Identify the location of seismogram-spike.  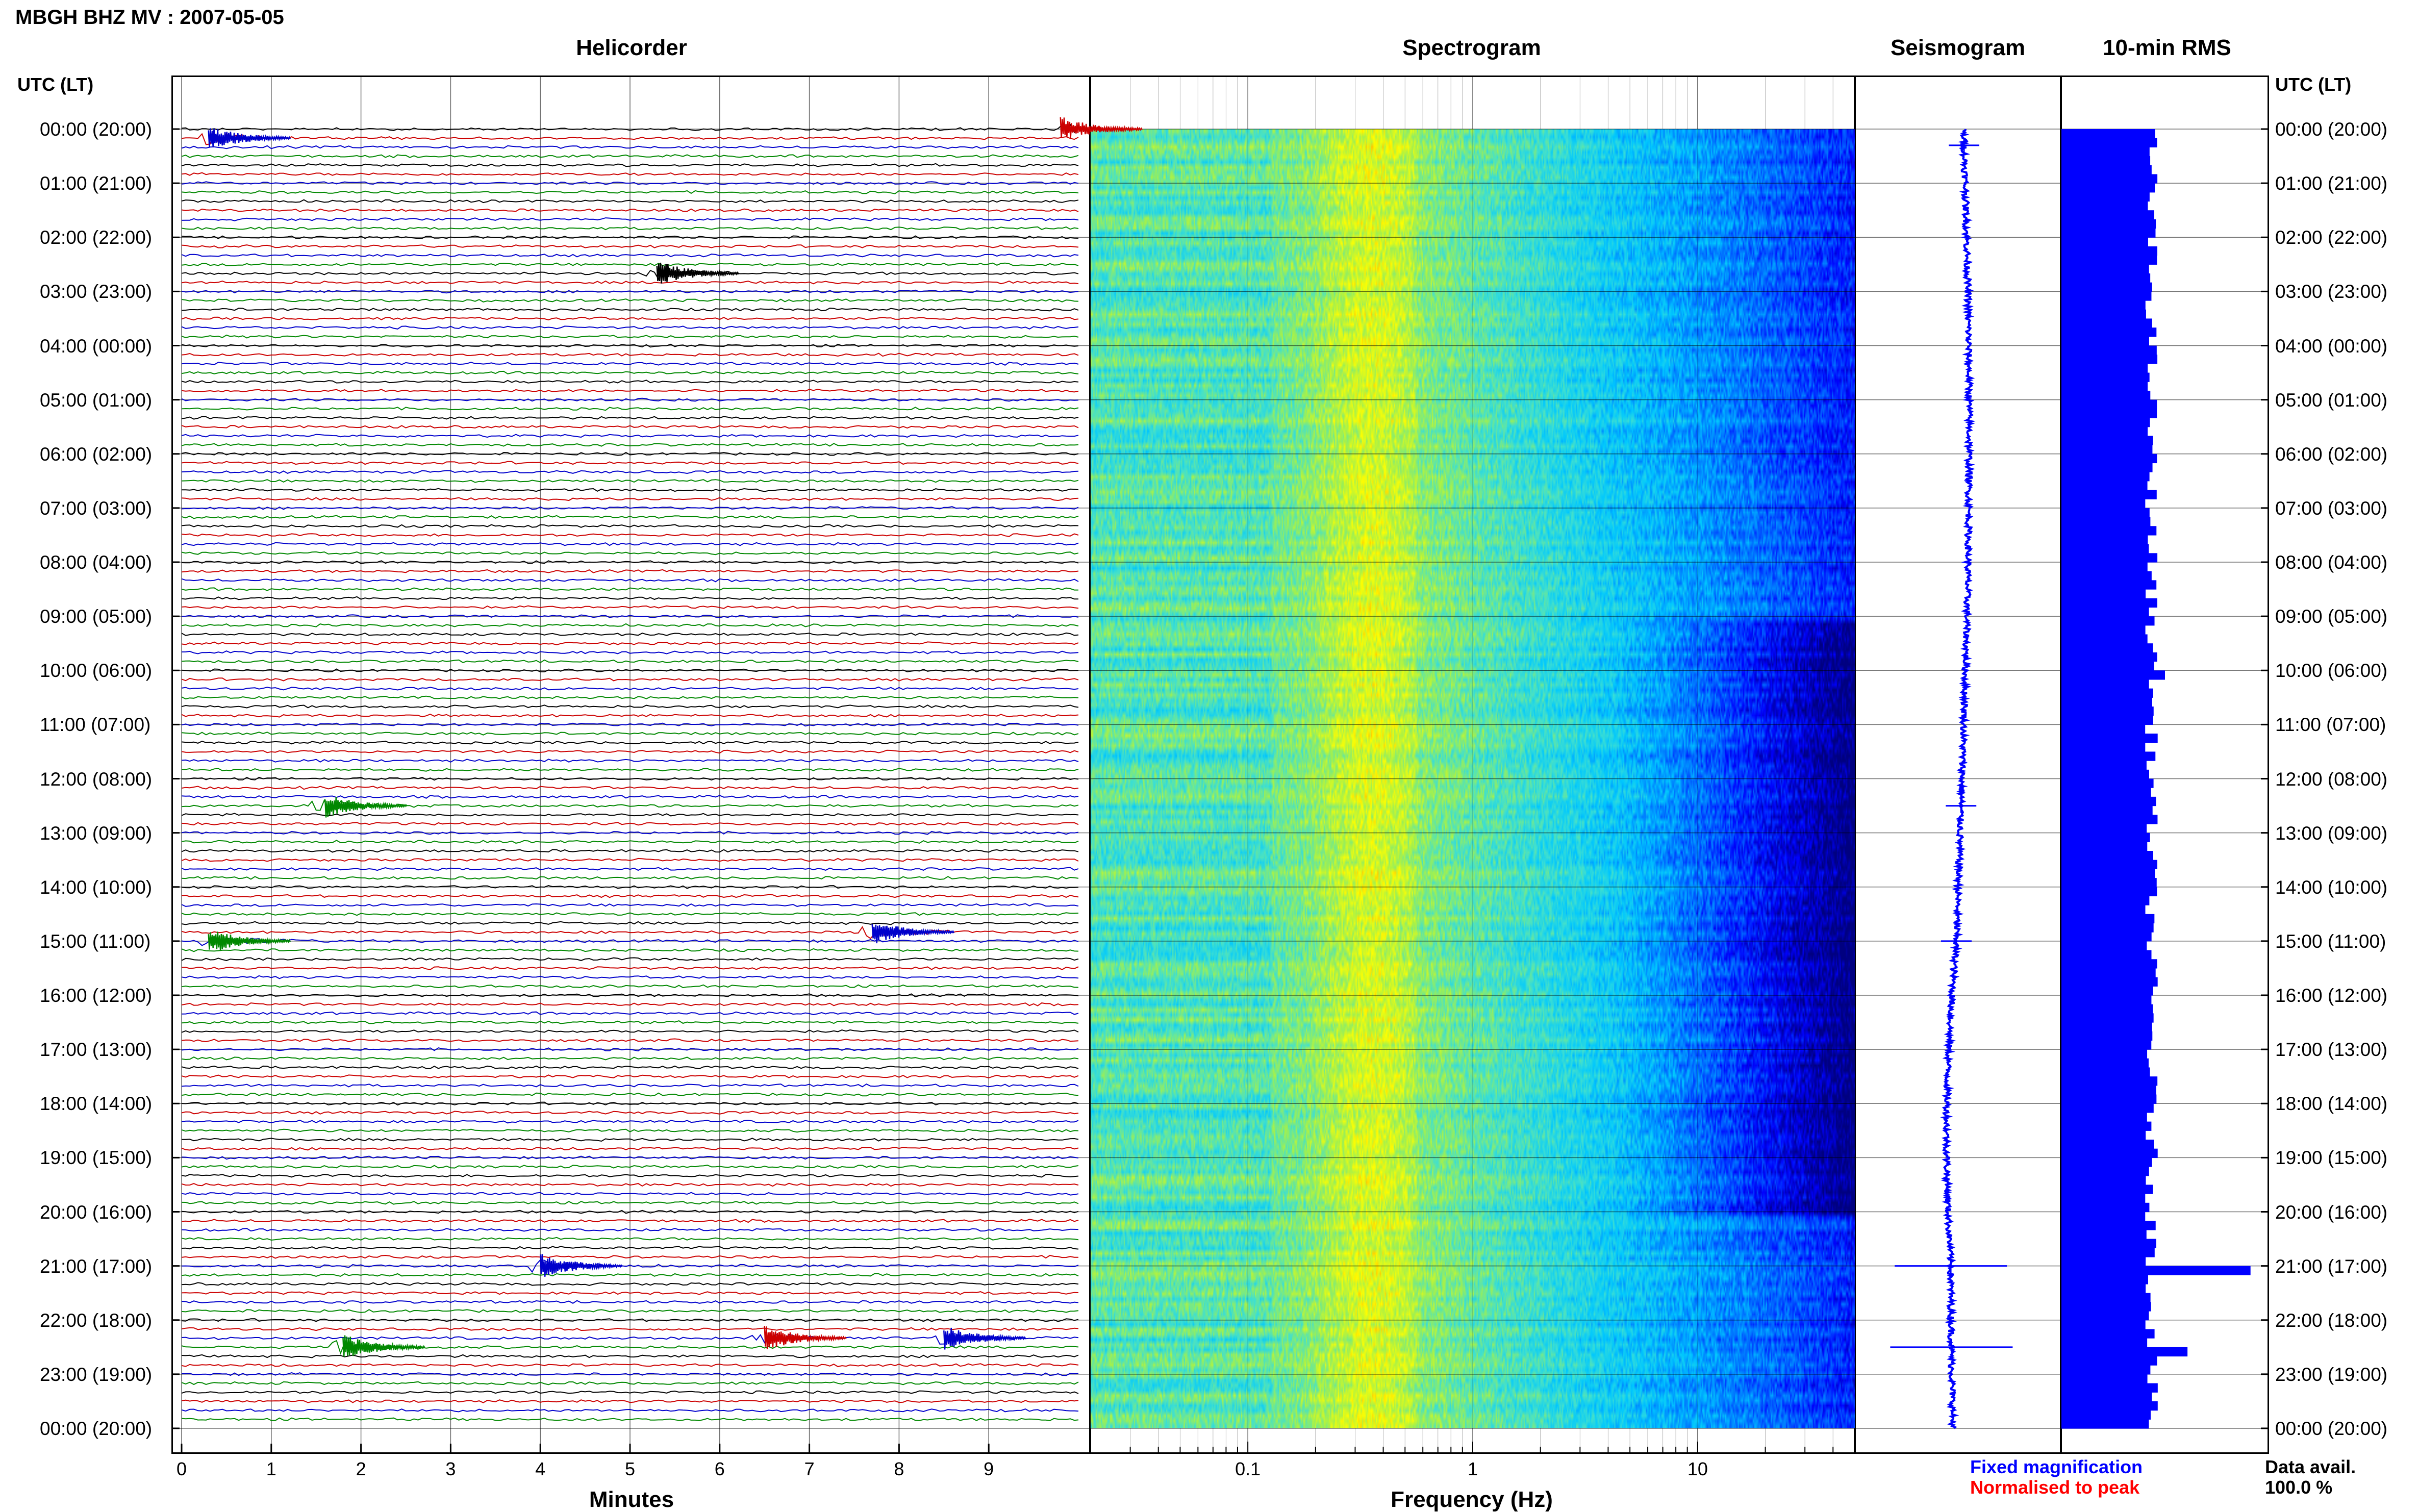
(1962, 805).